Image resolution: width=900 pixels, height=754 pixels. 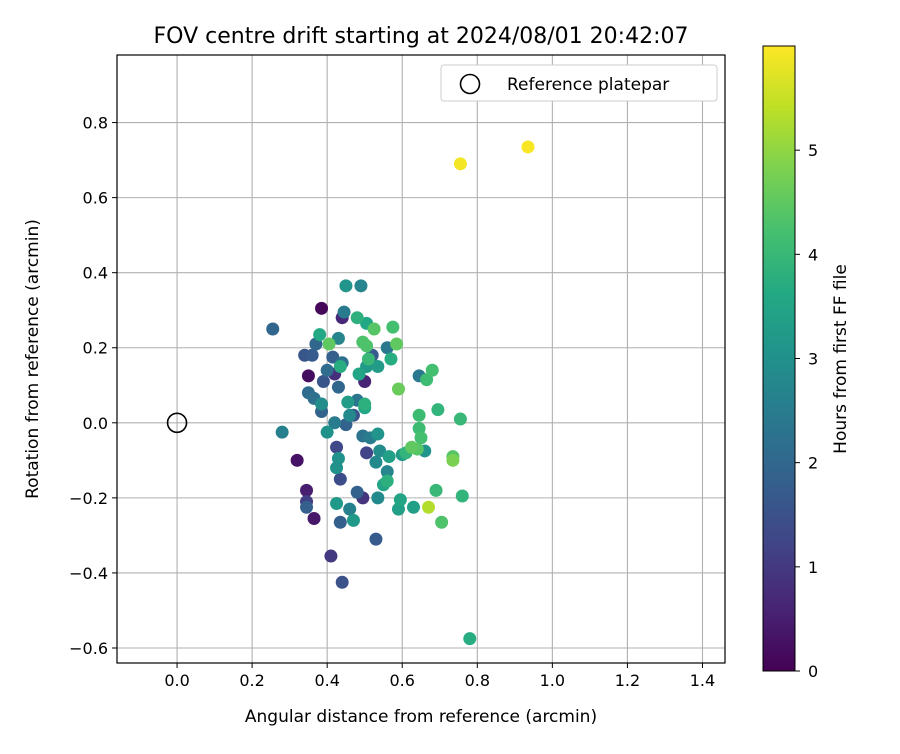 I want to click on colorbar-tick-label: 3, so click(x=813, y=359).